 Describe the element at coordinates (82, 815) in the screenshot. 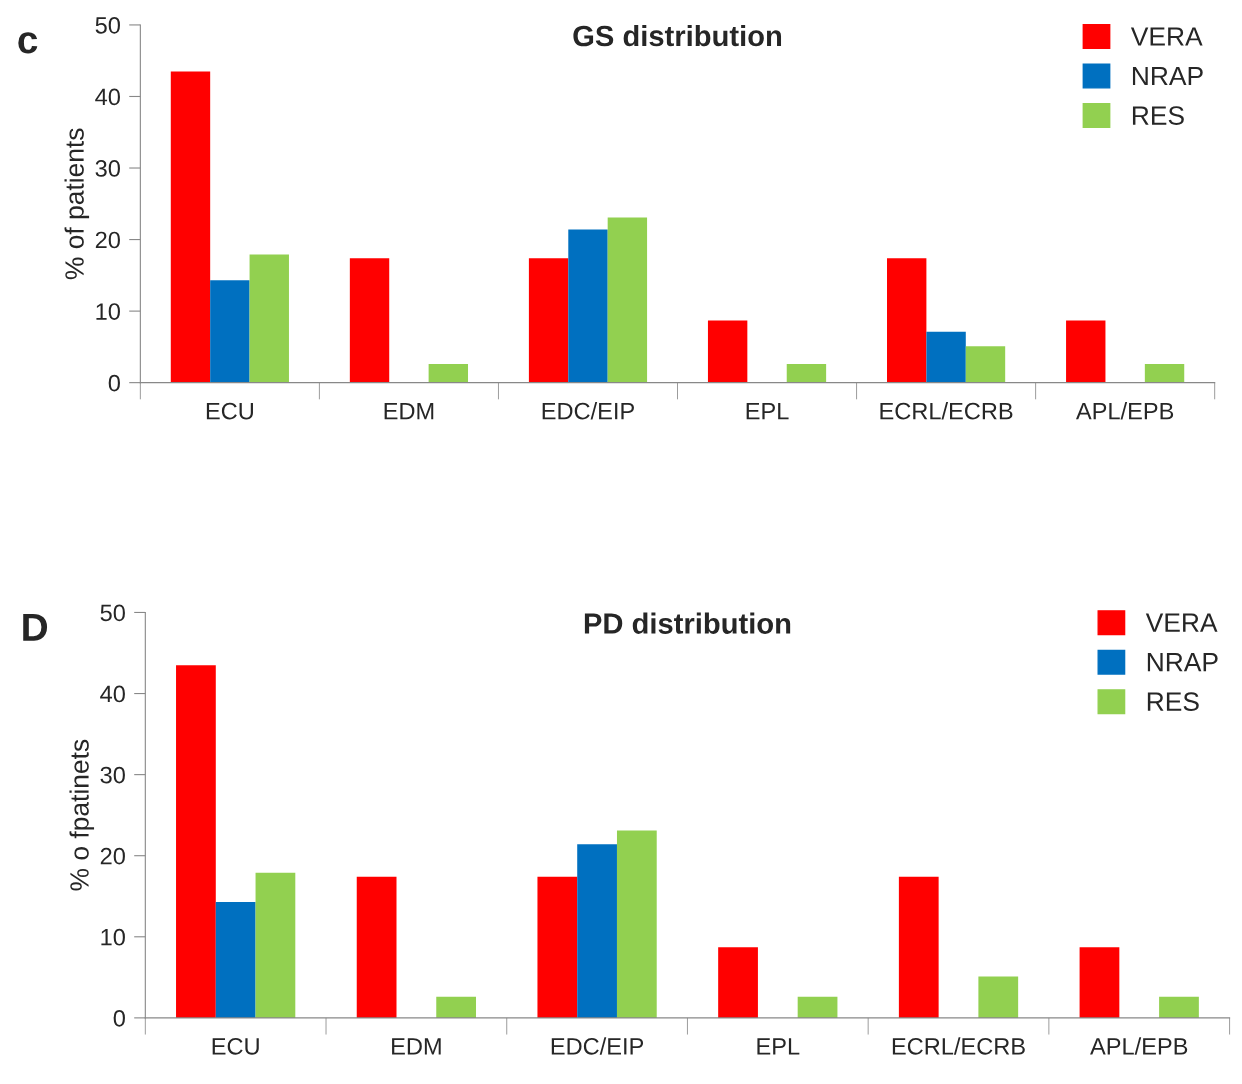

I see `y-axis-title: % o fpatinets` at that location.